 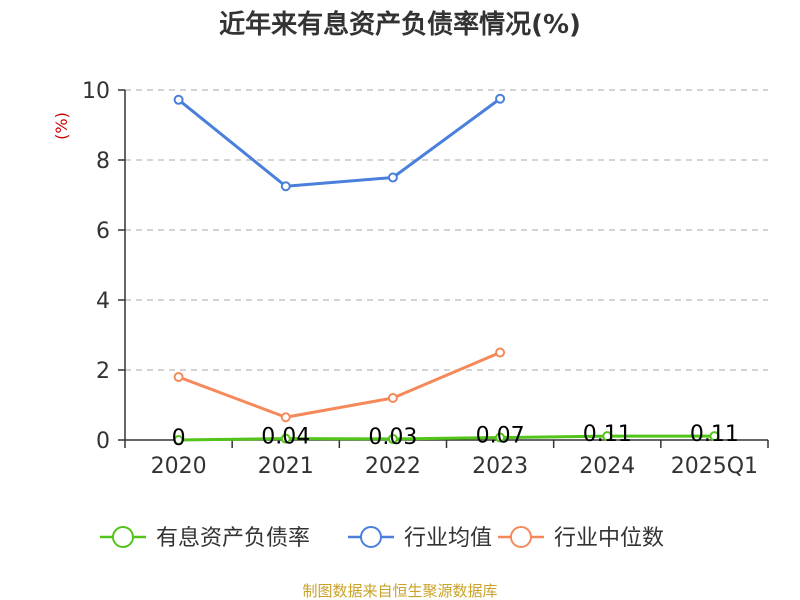 What do you see at coordinates (178, 377) in the screenshot?
I see `series-3-point-2020` at bounding box center [178, 377].